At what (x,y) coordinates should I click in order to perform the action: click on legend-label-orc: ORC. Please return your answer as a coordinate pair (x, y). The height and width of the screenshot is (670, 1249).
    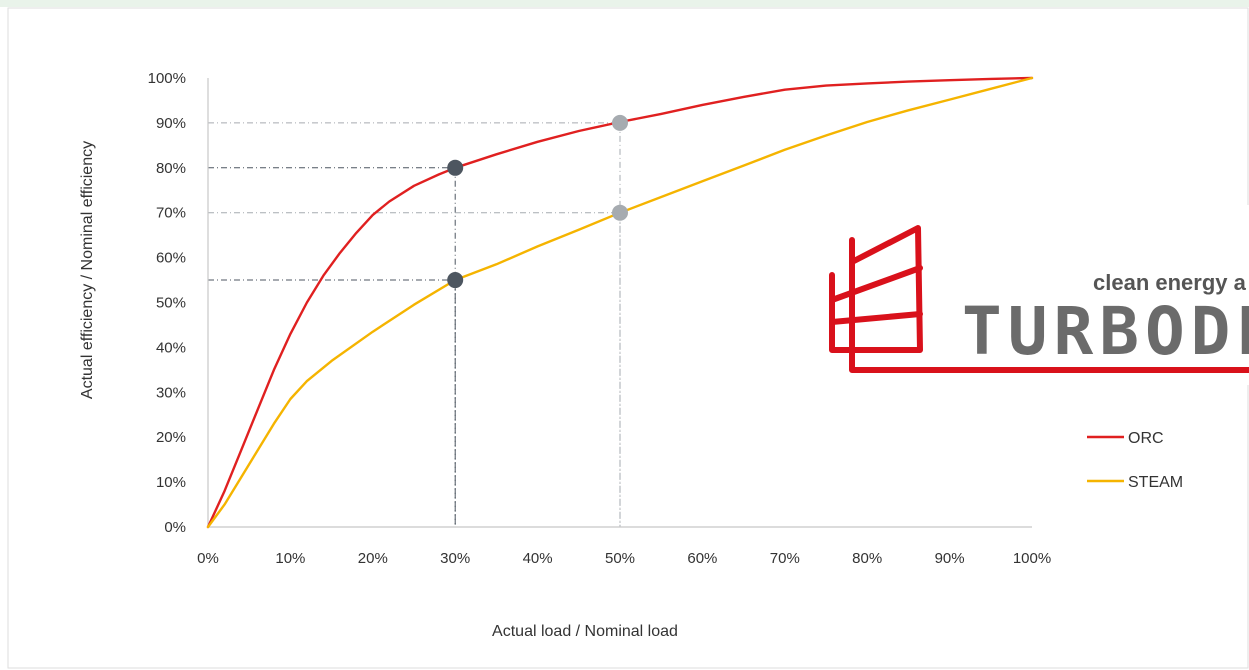
    Looking at the image, I should click on (1146, 438).